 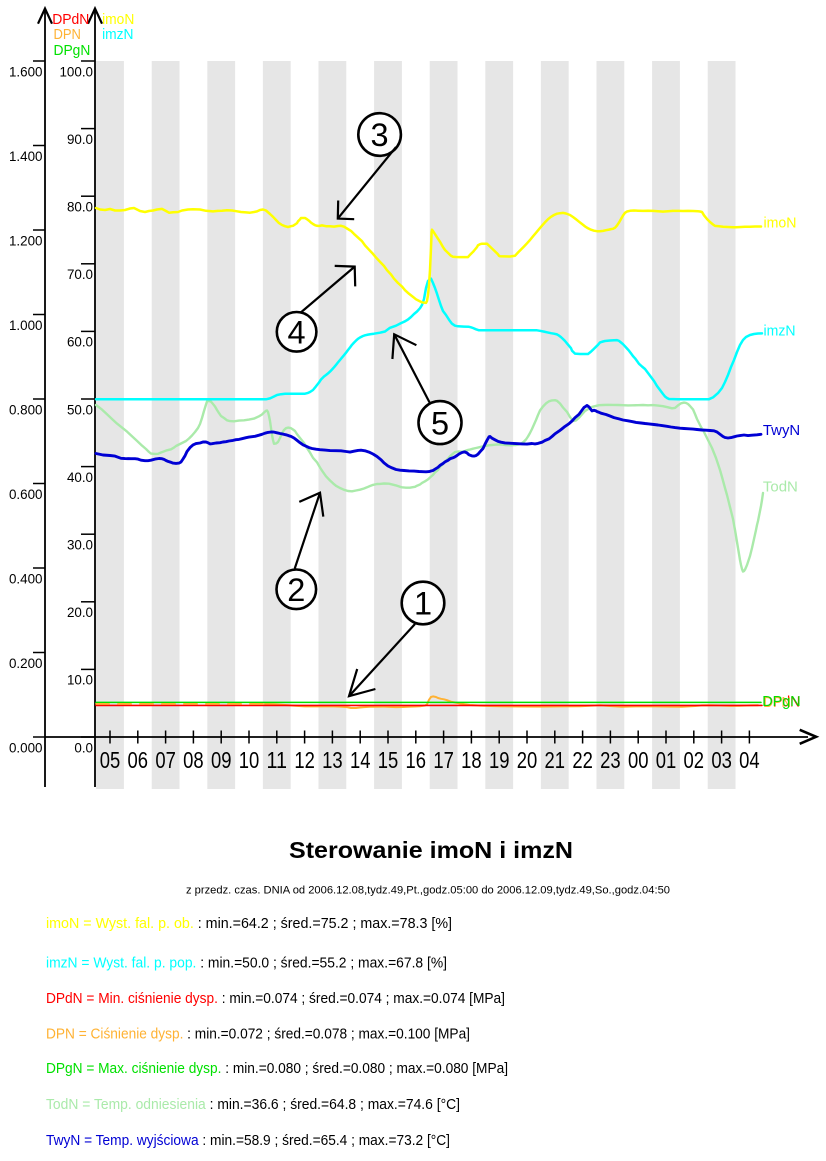 I want to click on svg-text: 1.600, so click(x=26, y=71).